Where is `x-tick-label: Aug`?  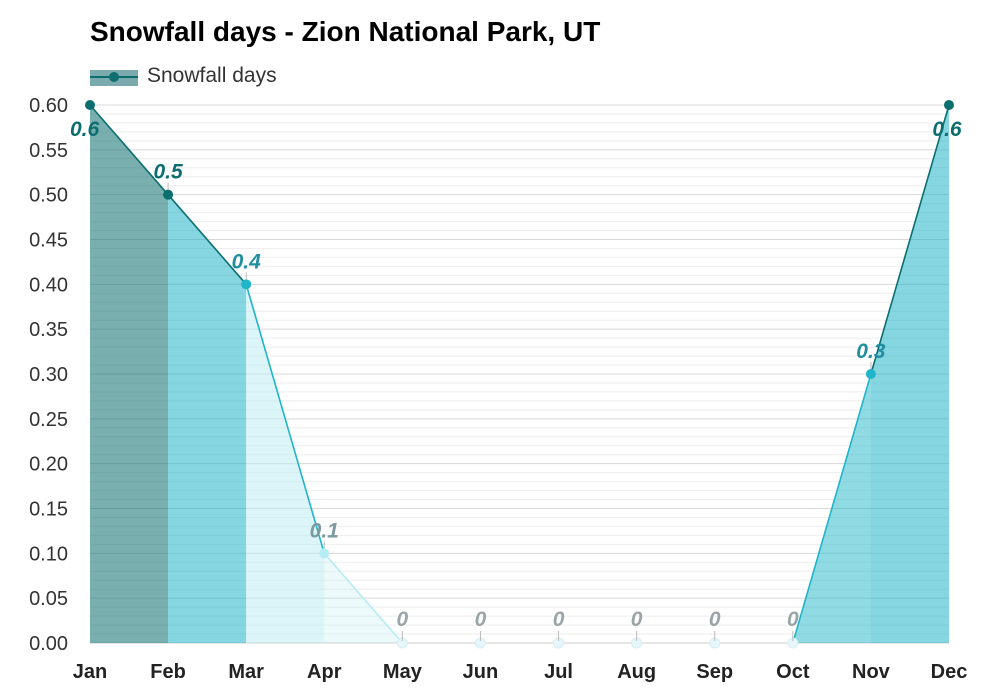 x-tick-label: Aug is located at coordinates (636, 672).